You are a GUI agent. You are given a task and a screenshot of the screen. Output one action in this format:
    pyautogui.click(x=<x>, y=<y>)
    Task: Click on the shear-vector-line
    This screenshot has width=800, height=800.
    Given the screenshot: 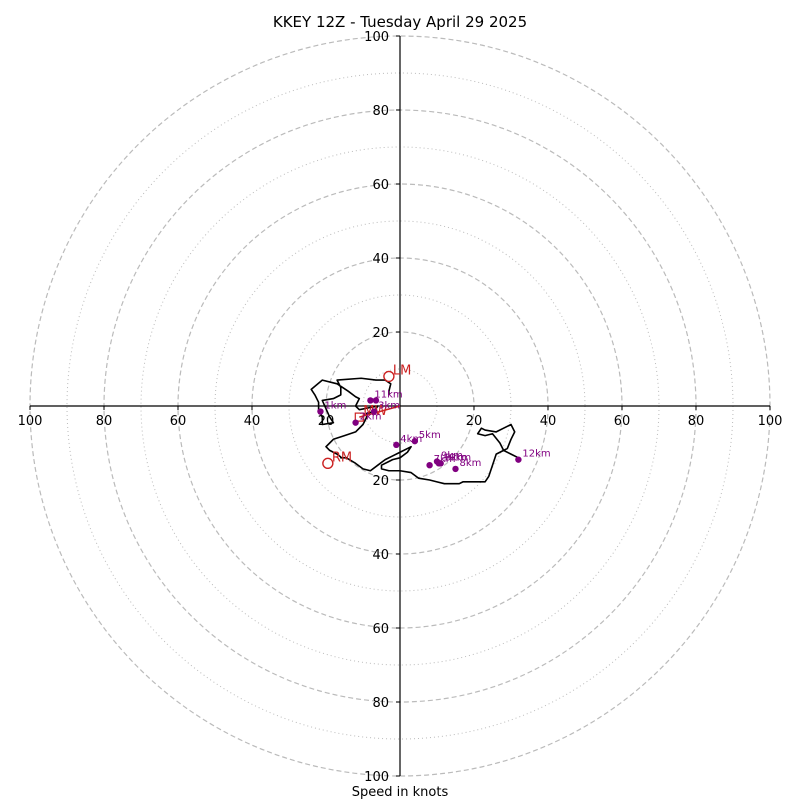 What is the action you would take?
    pyautogui.click(x=380, y=411)
    